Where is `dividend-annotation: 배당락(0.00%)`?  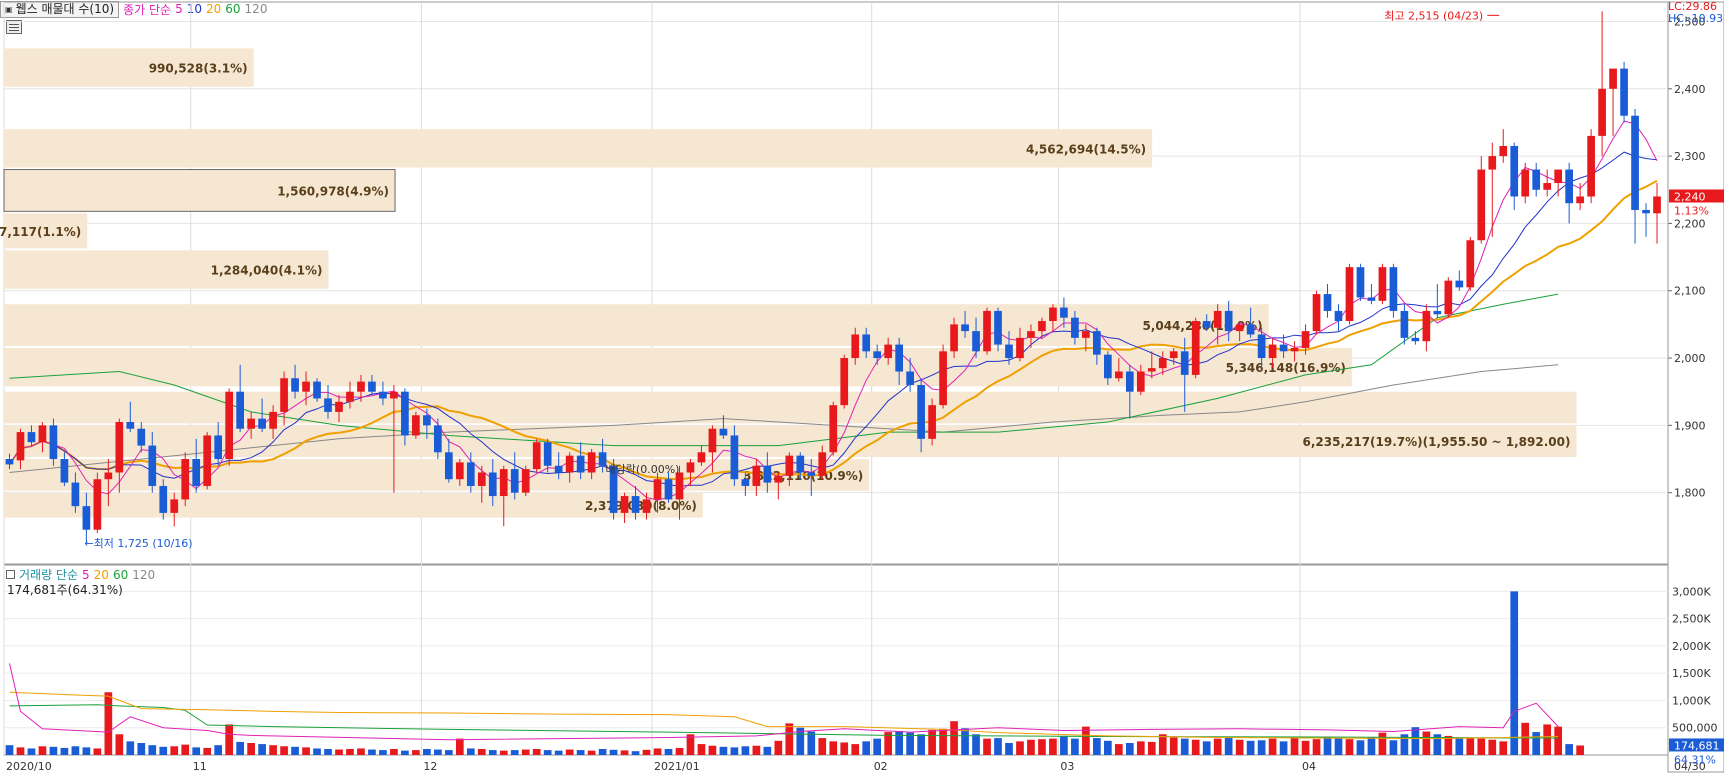 dividend-annotation: 배당락(0.00%) is located at coordinates (643, 469).